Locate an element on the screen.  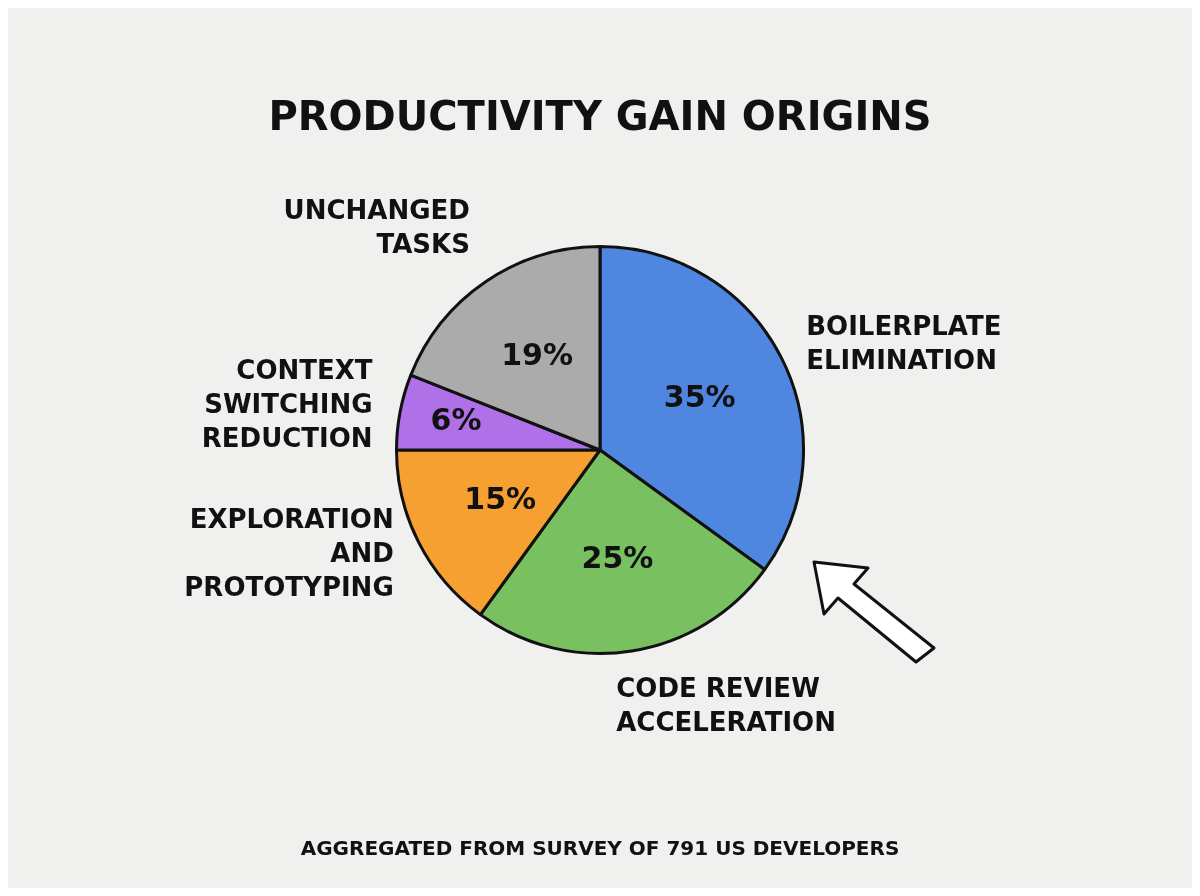
slice-label: EXPLORATION AND PROTOTYPING is located at coordinates (289, 552).